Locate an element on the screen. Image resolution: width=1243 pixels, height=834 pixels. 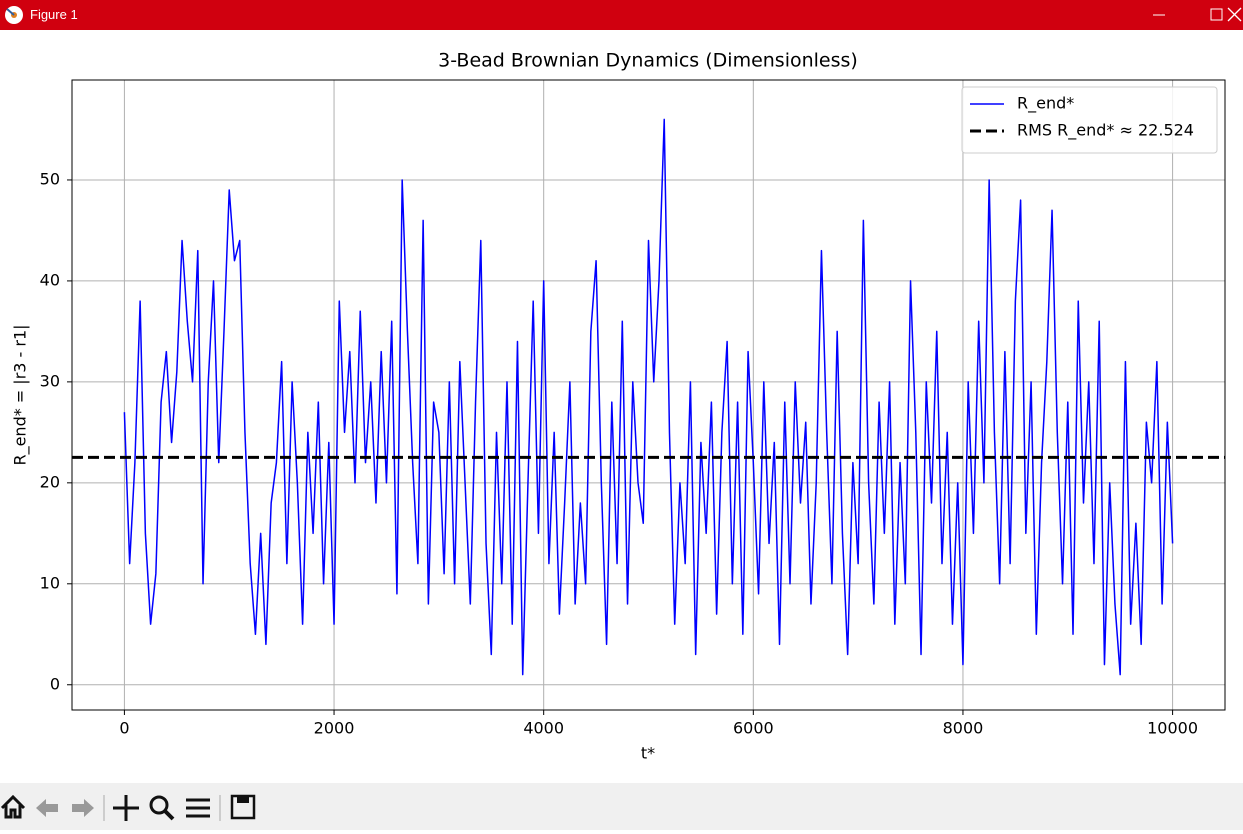
pan-button is located at coordinates (126, 808).